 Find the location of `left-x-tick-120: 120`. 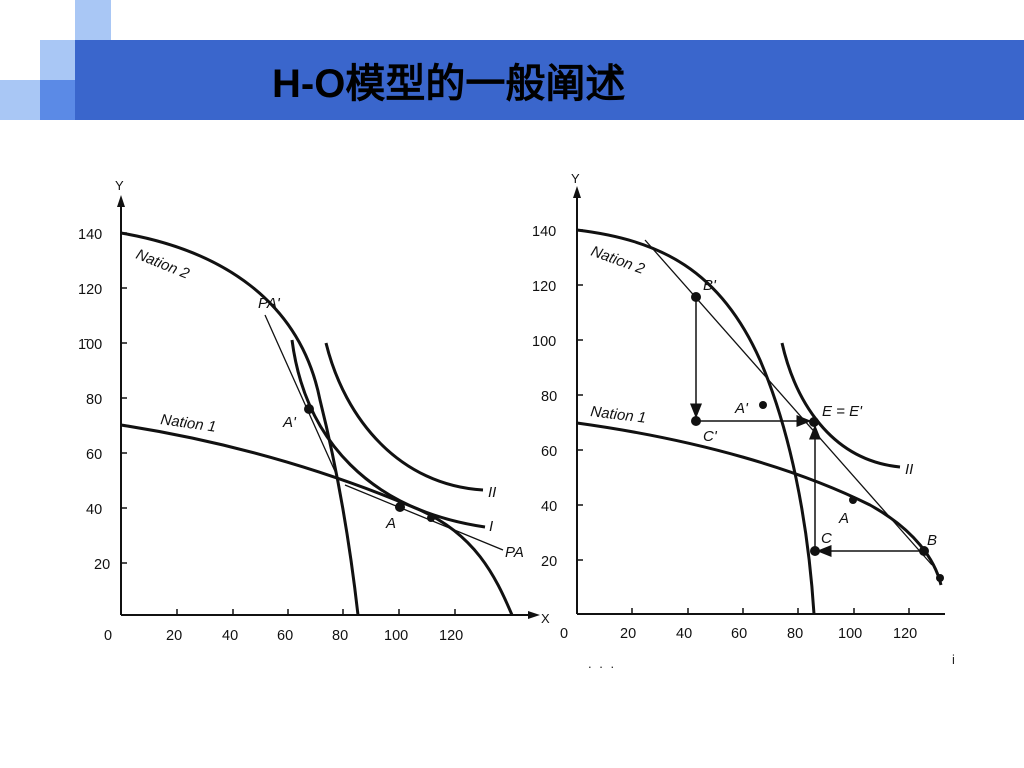

left-x-tick-120: 120 is located at coordinates (451, 636).